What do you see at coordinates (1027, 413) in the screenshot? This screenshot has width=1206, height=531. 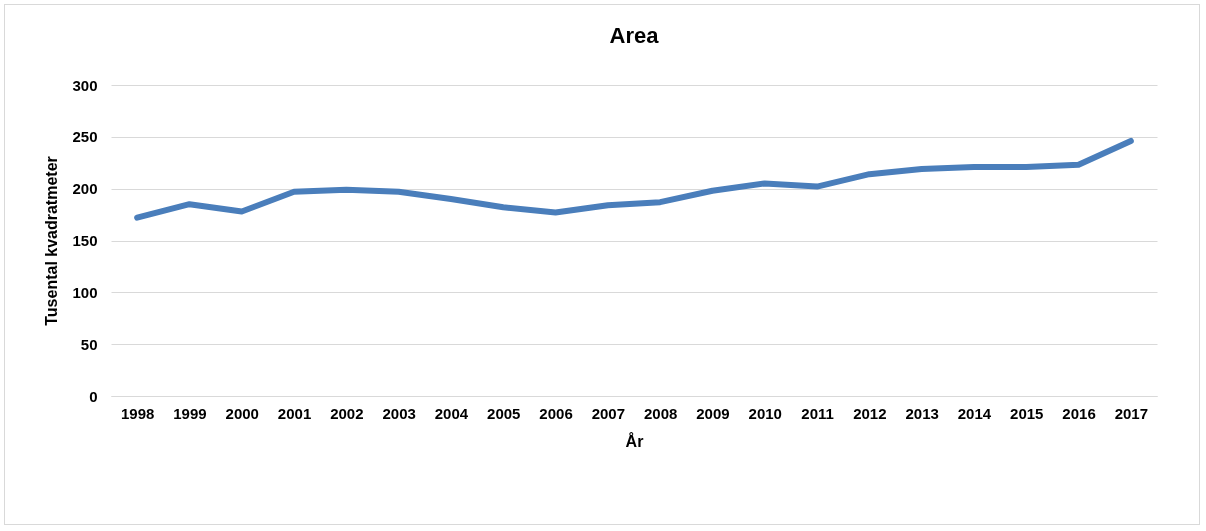 I see `x-tick-label: 2015` at bounding box center [1027, 413].